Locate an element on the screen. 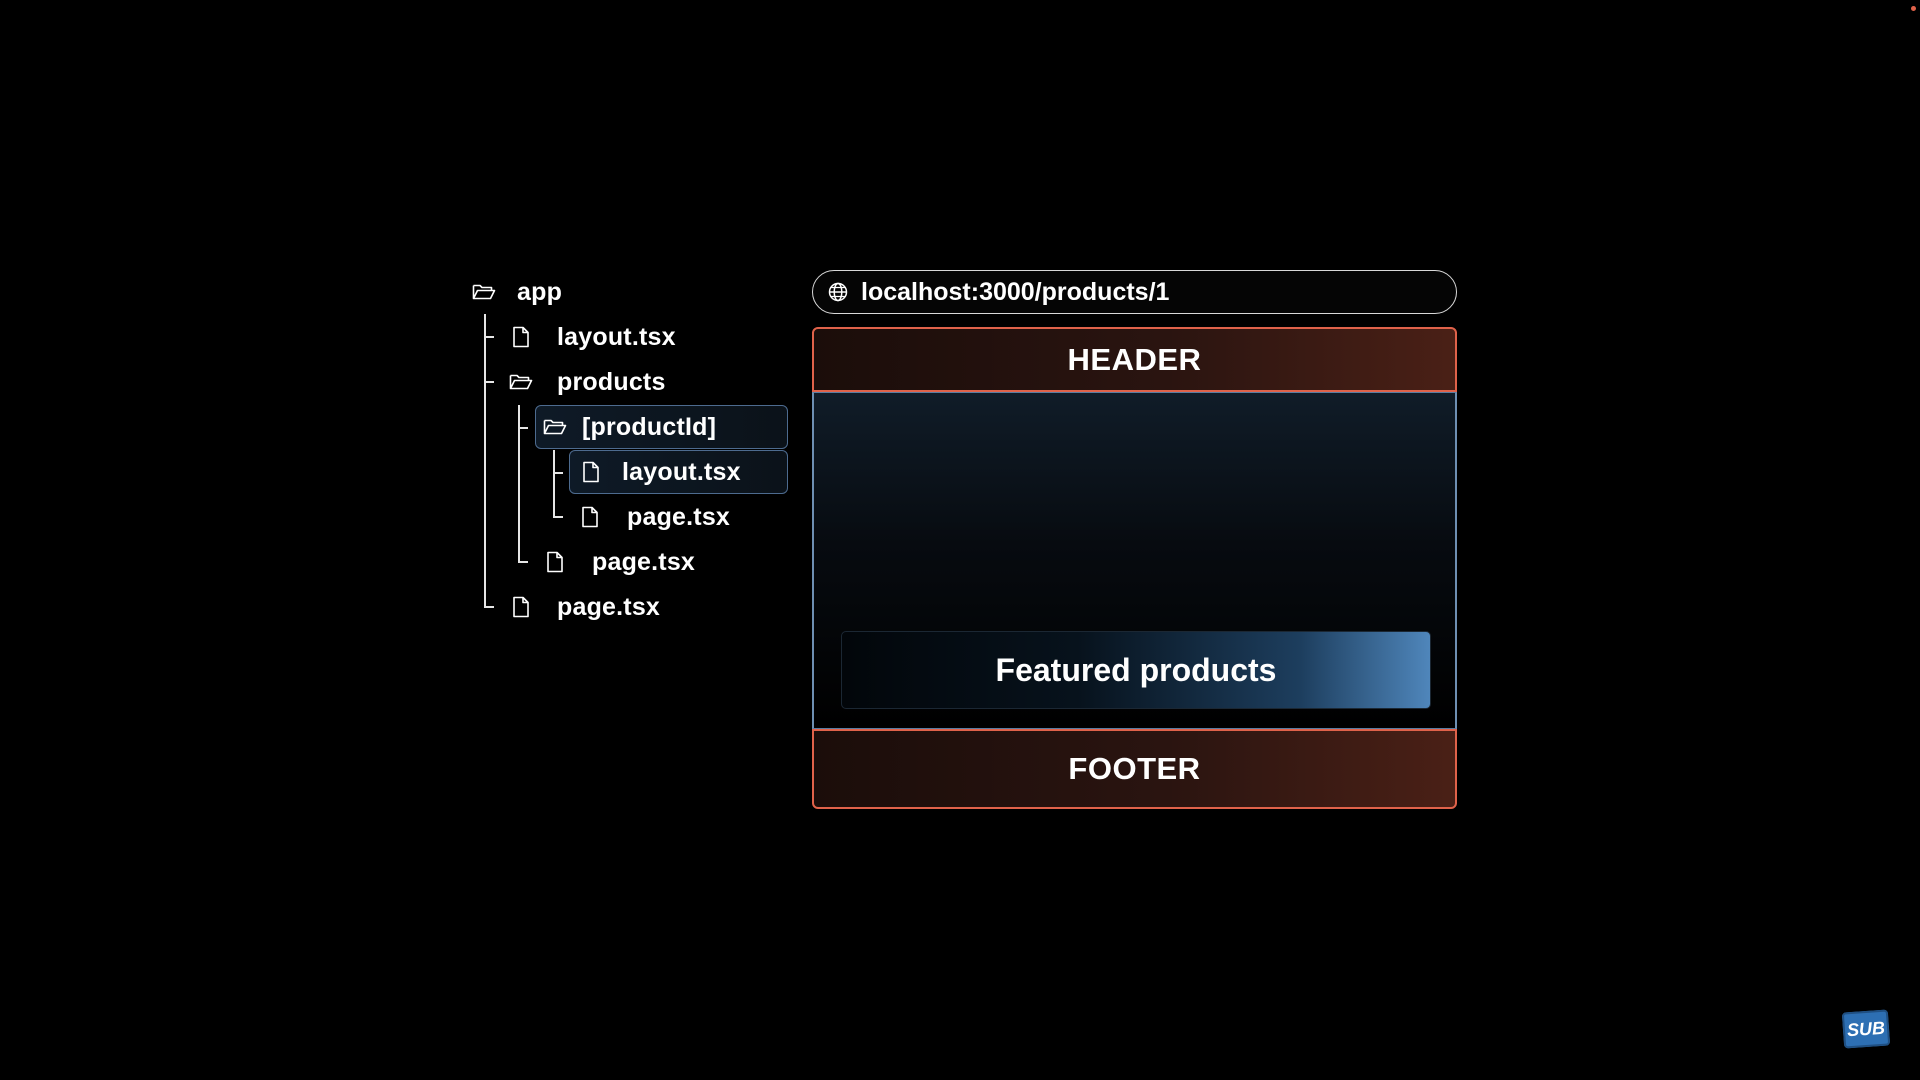 Image resolution: width=1920 pixels, height=1080 pixels. footer-label: FOOTER is located at coordinates (1134, 768).